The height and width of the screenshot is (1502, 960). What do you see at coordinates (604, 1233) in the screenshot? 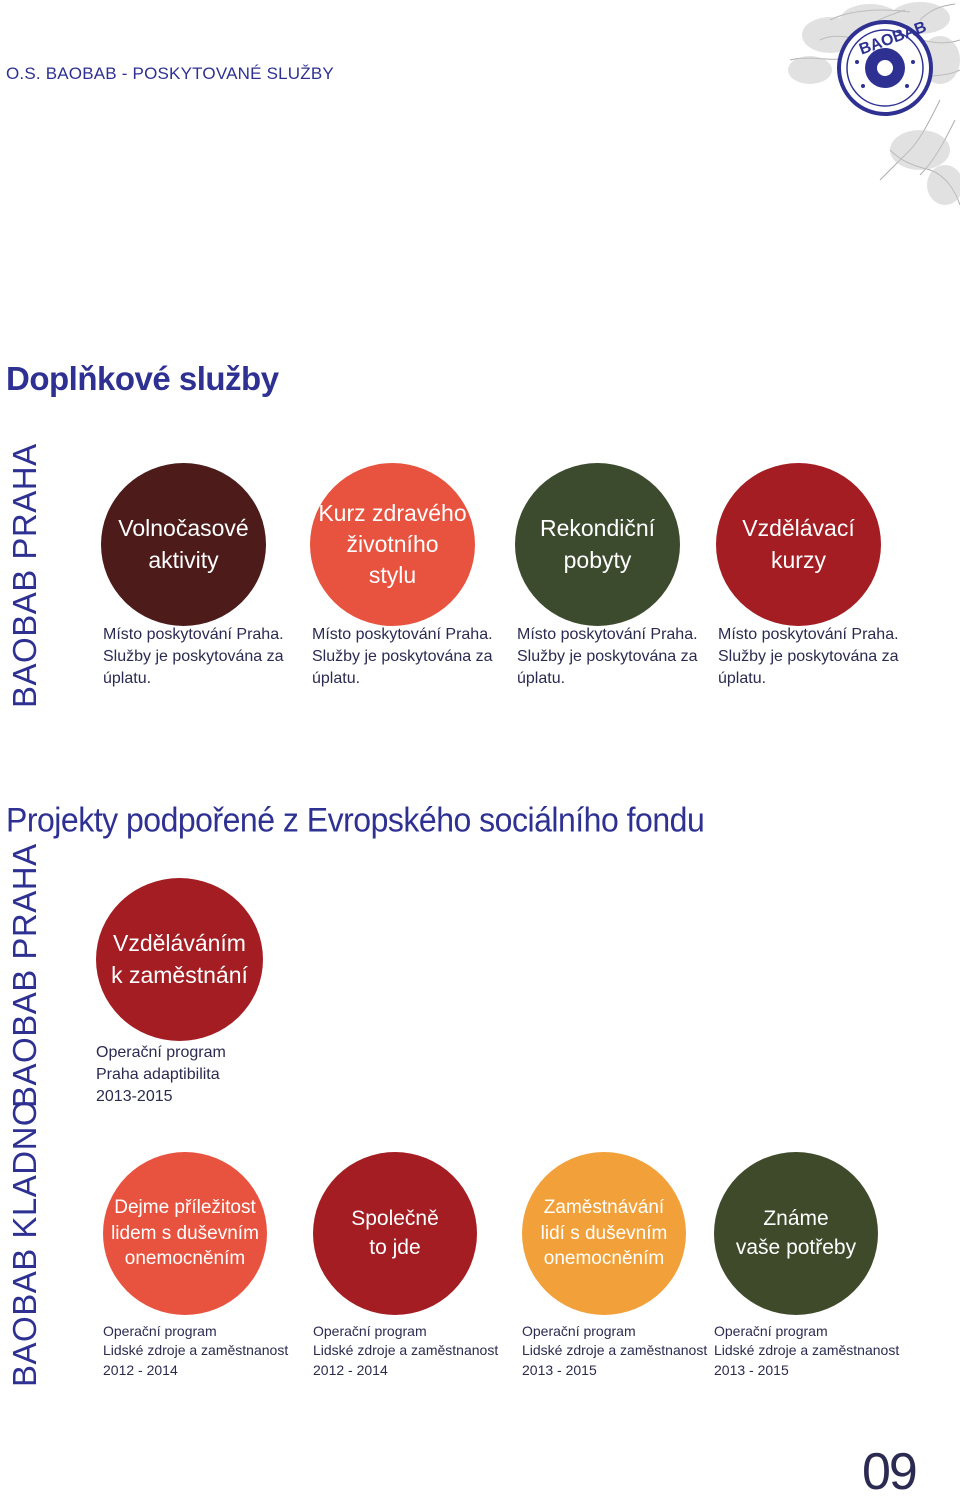
I see `project-circle-employment: Zaměstnávání lidí s duševním onemocněním` at bounding box center [604, 1233].